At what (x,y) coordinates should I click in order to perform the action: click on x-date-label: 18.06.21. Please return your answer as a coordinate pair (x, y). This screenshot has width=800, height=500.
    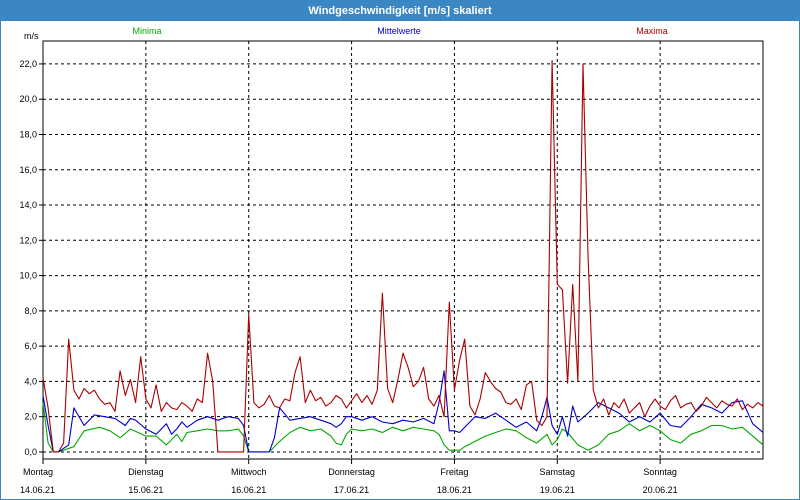
    Looking at the image, I should click on (454, 490).